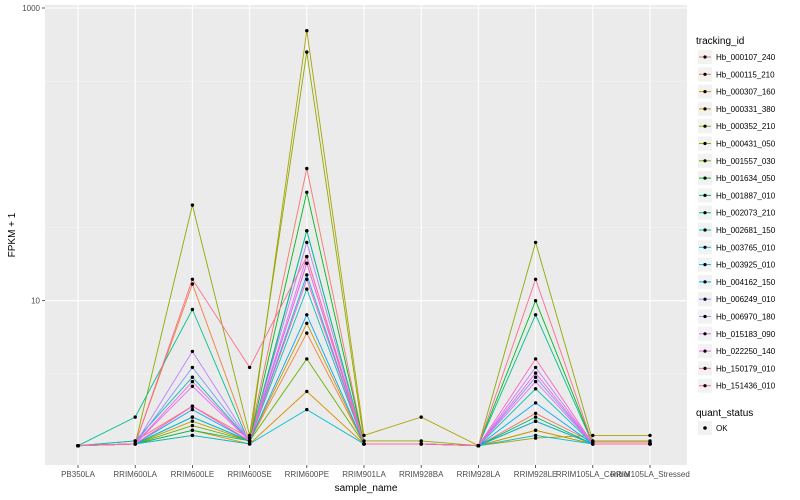  Describe the element at coordinates (724, 413) in the screenshot. I see `point-legend-title: quant_status` at that location.